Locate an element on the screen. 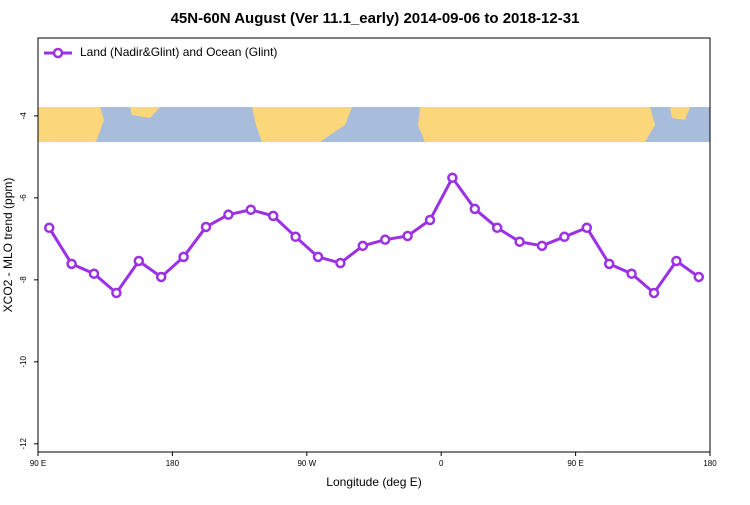  y-axis-label: XCO2 - MLO trend (ppm) is located at coordinates (8, 245).